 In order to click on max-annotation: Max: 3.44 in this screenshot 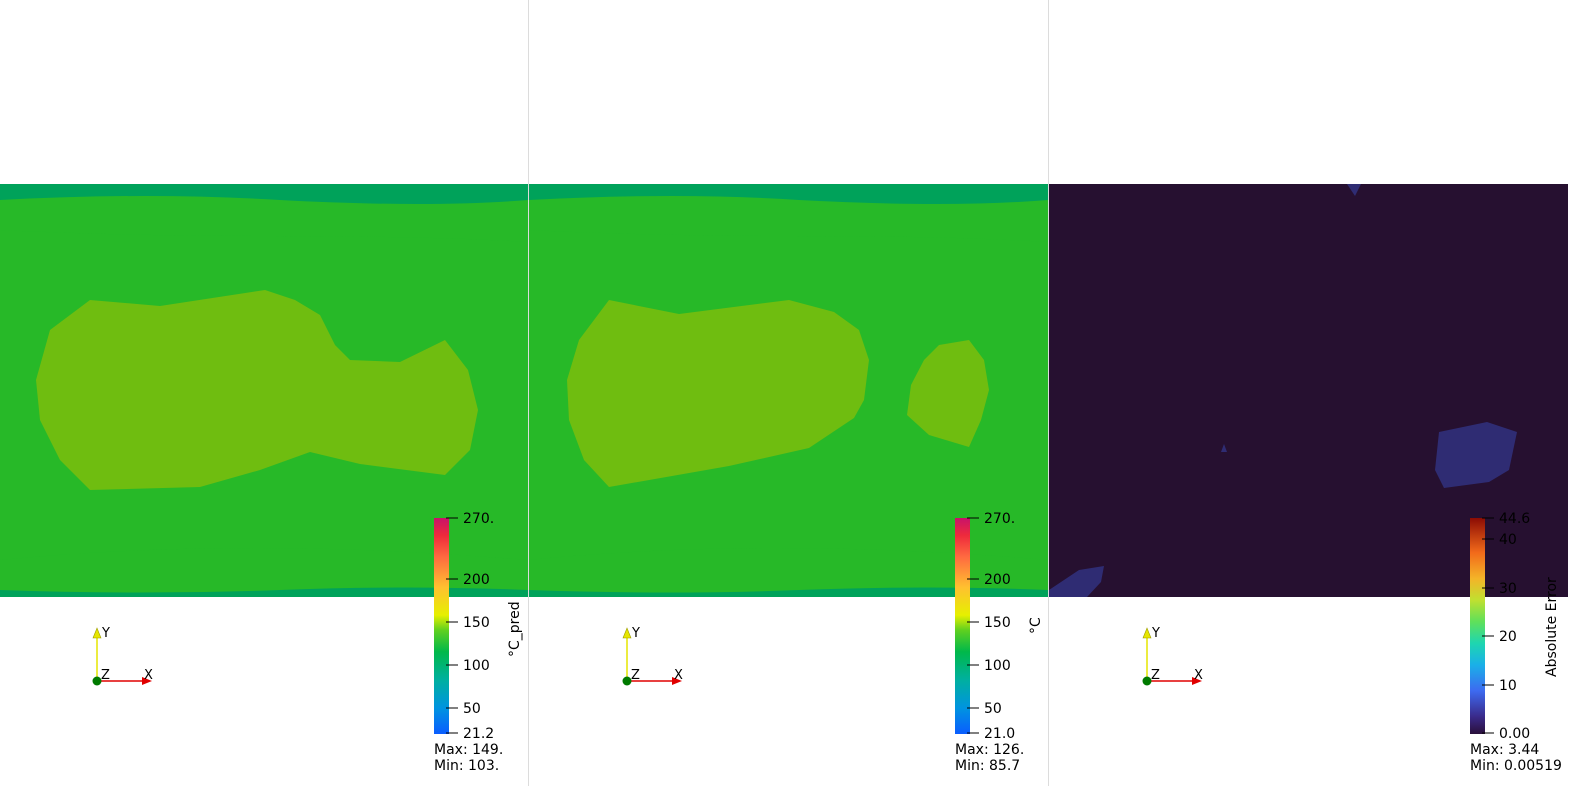, I will do `click(1505, 750)`.